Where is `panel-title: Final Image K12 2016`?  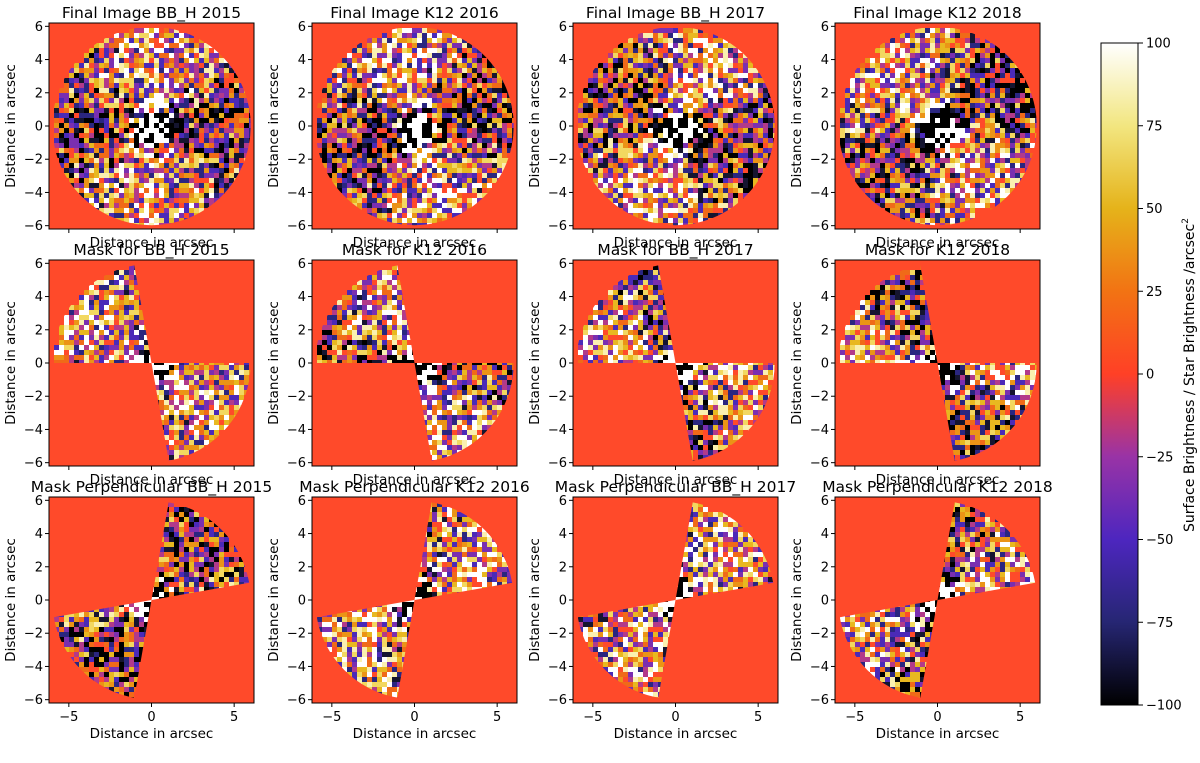 panel-title: Final Image K12 2016 is located at coordinates (414, 13).